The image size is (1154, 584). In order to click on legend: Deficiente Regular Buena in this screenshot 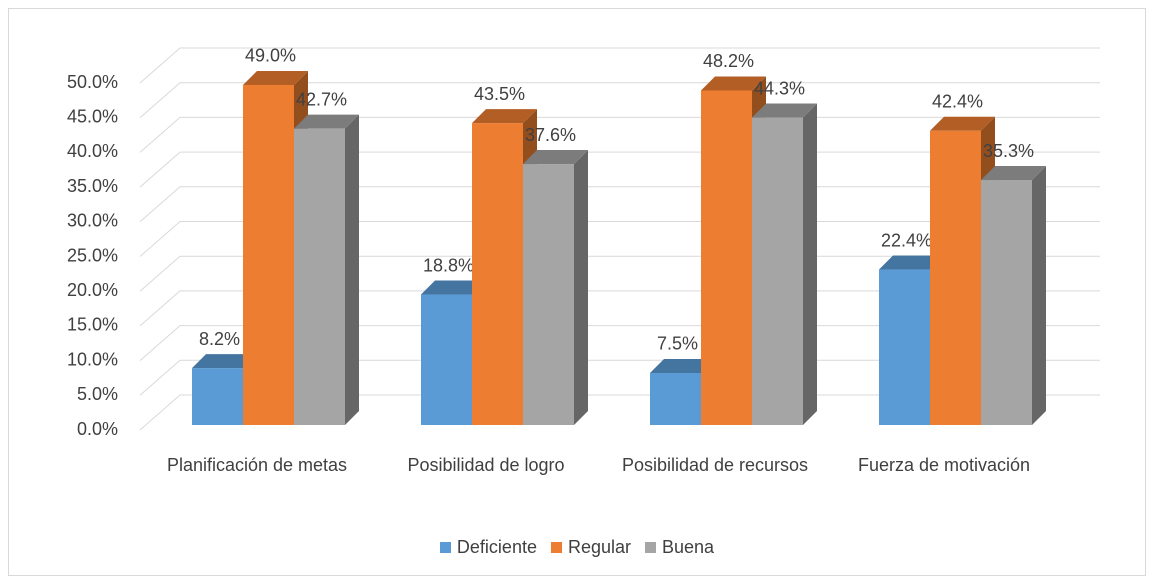, I will do `click(577, 547)`.